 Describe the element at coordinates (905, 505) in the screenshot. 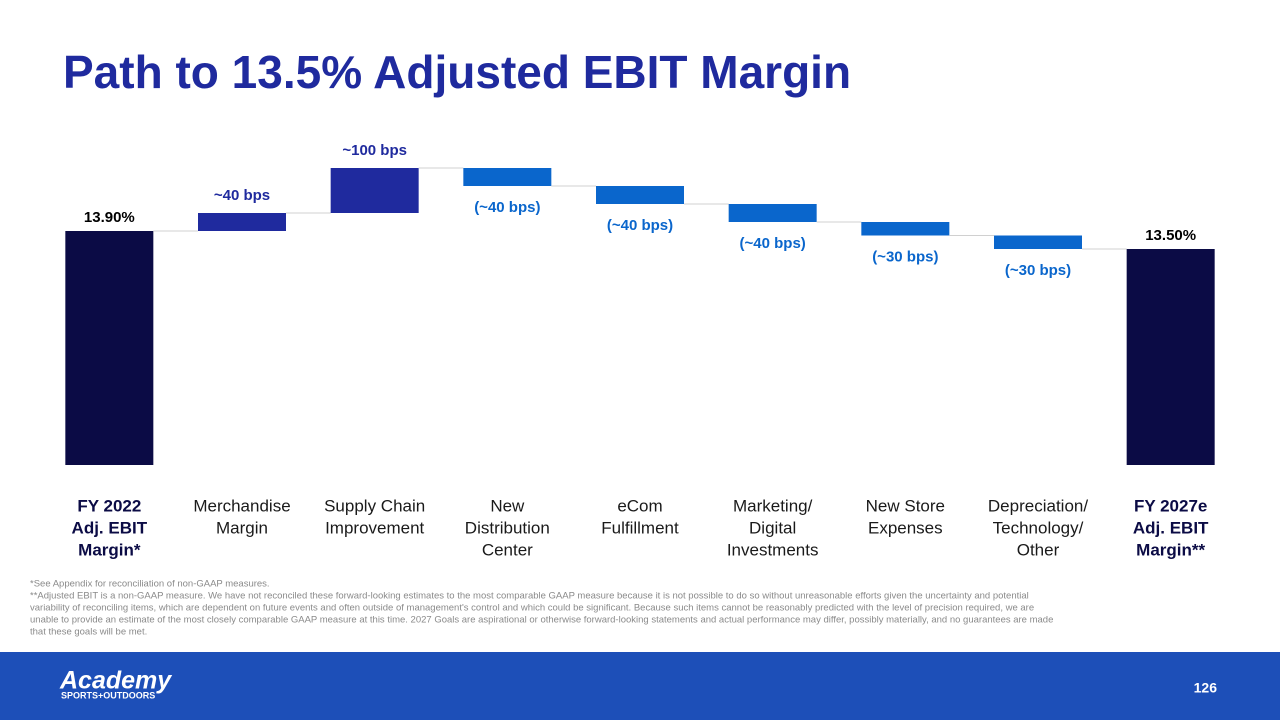

I see `x-tick-label: New Store` at that location.